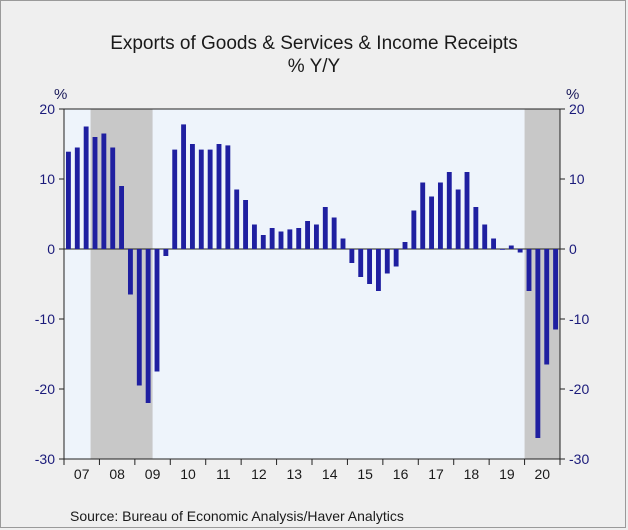 Image resolution: width=628 pixels, height=530 pixels. I want to click on x-tick-label: 13, so click(294, 474).